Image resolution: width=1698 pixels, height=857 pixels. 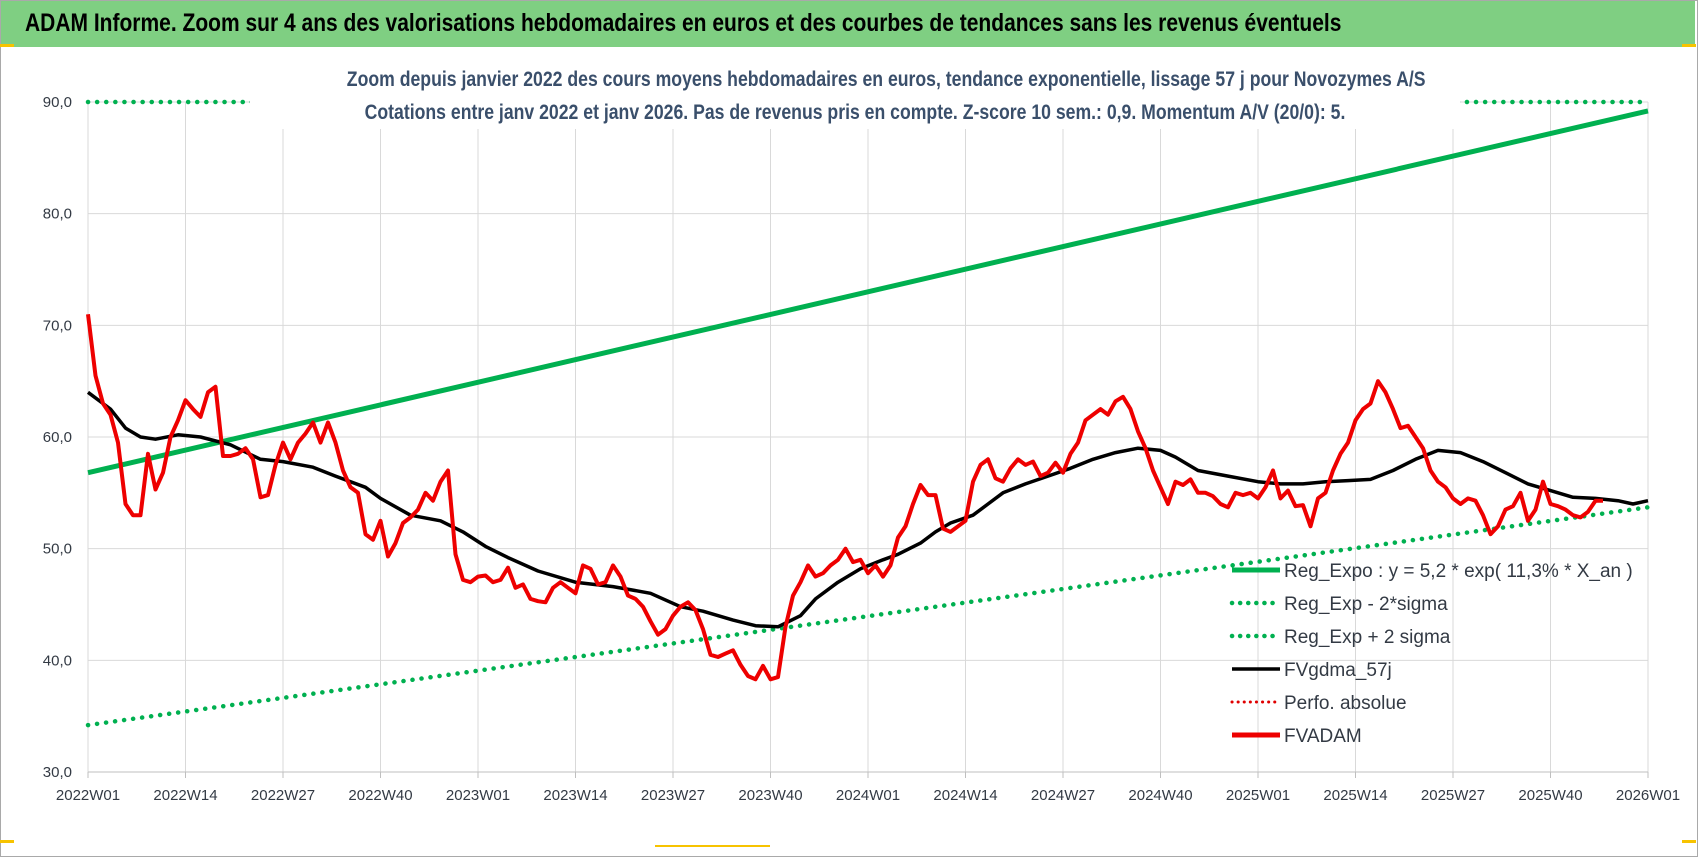 What do you see at coordinates (712, 846) in the screenshot?
I see `bottom-accent` at bounding box center [712, 846].